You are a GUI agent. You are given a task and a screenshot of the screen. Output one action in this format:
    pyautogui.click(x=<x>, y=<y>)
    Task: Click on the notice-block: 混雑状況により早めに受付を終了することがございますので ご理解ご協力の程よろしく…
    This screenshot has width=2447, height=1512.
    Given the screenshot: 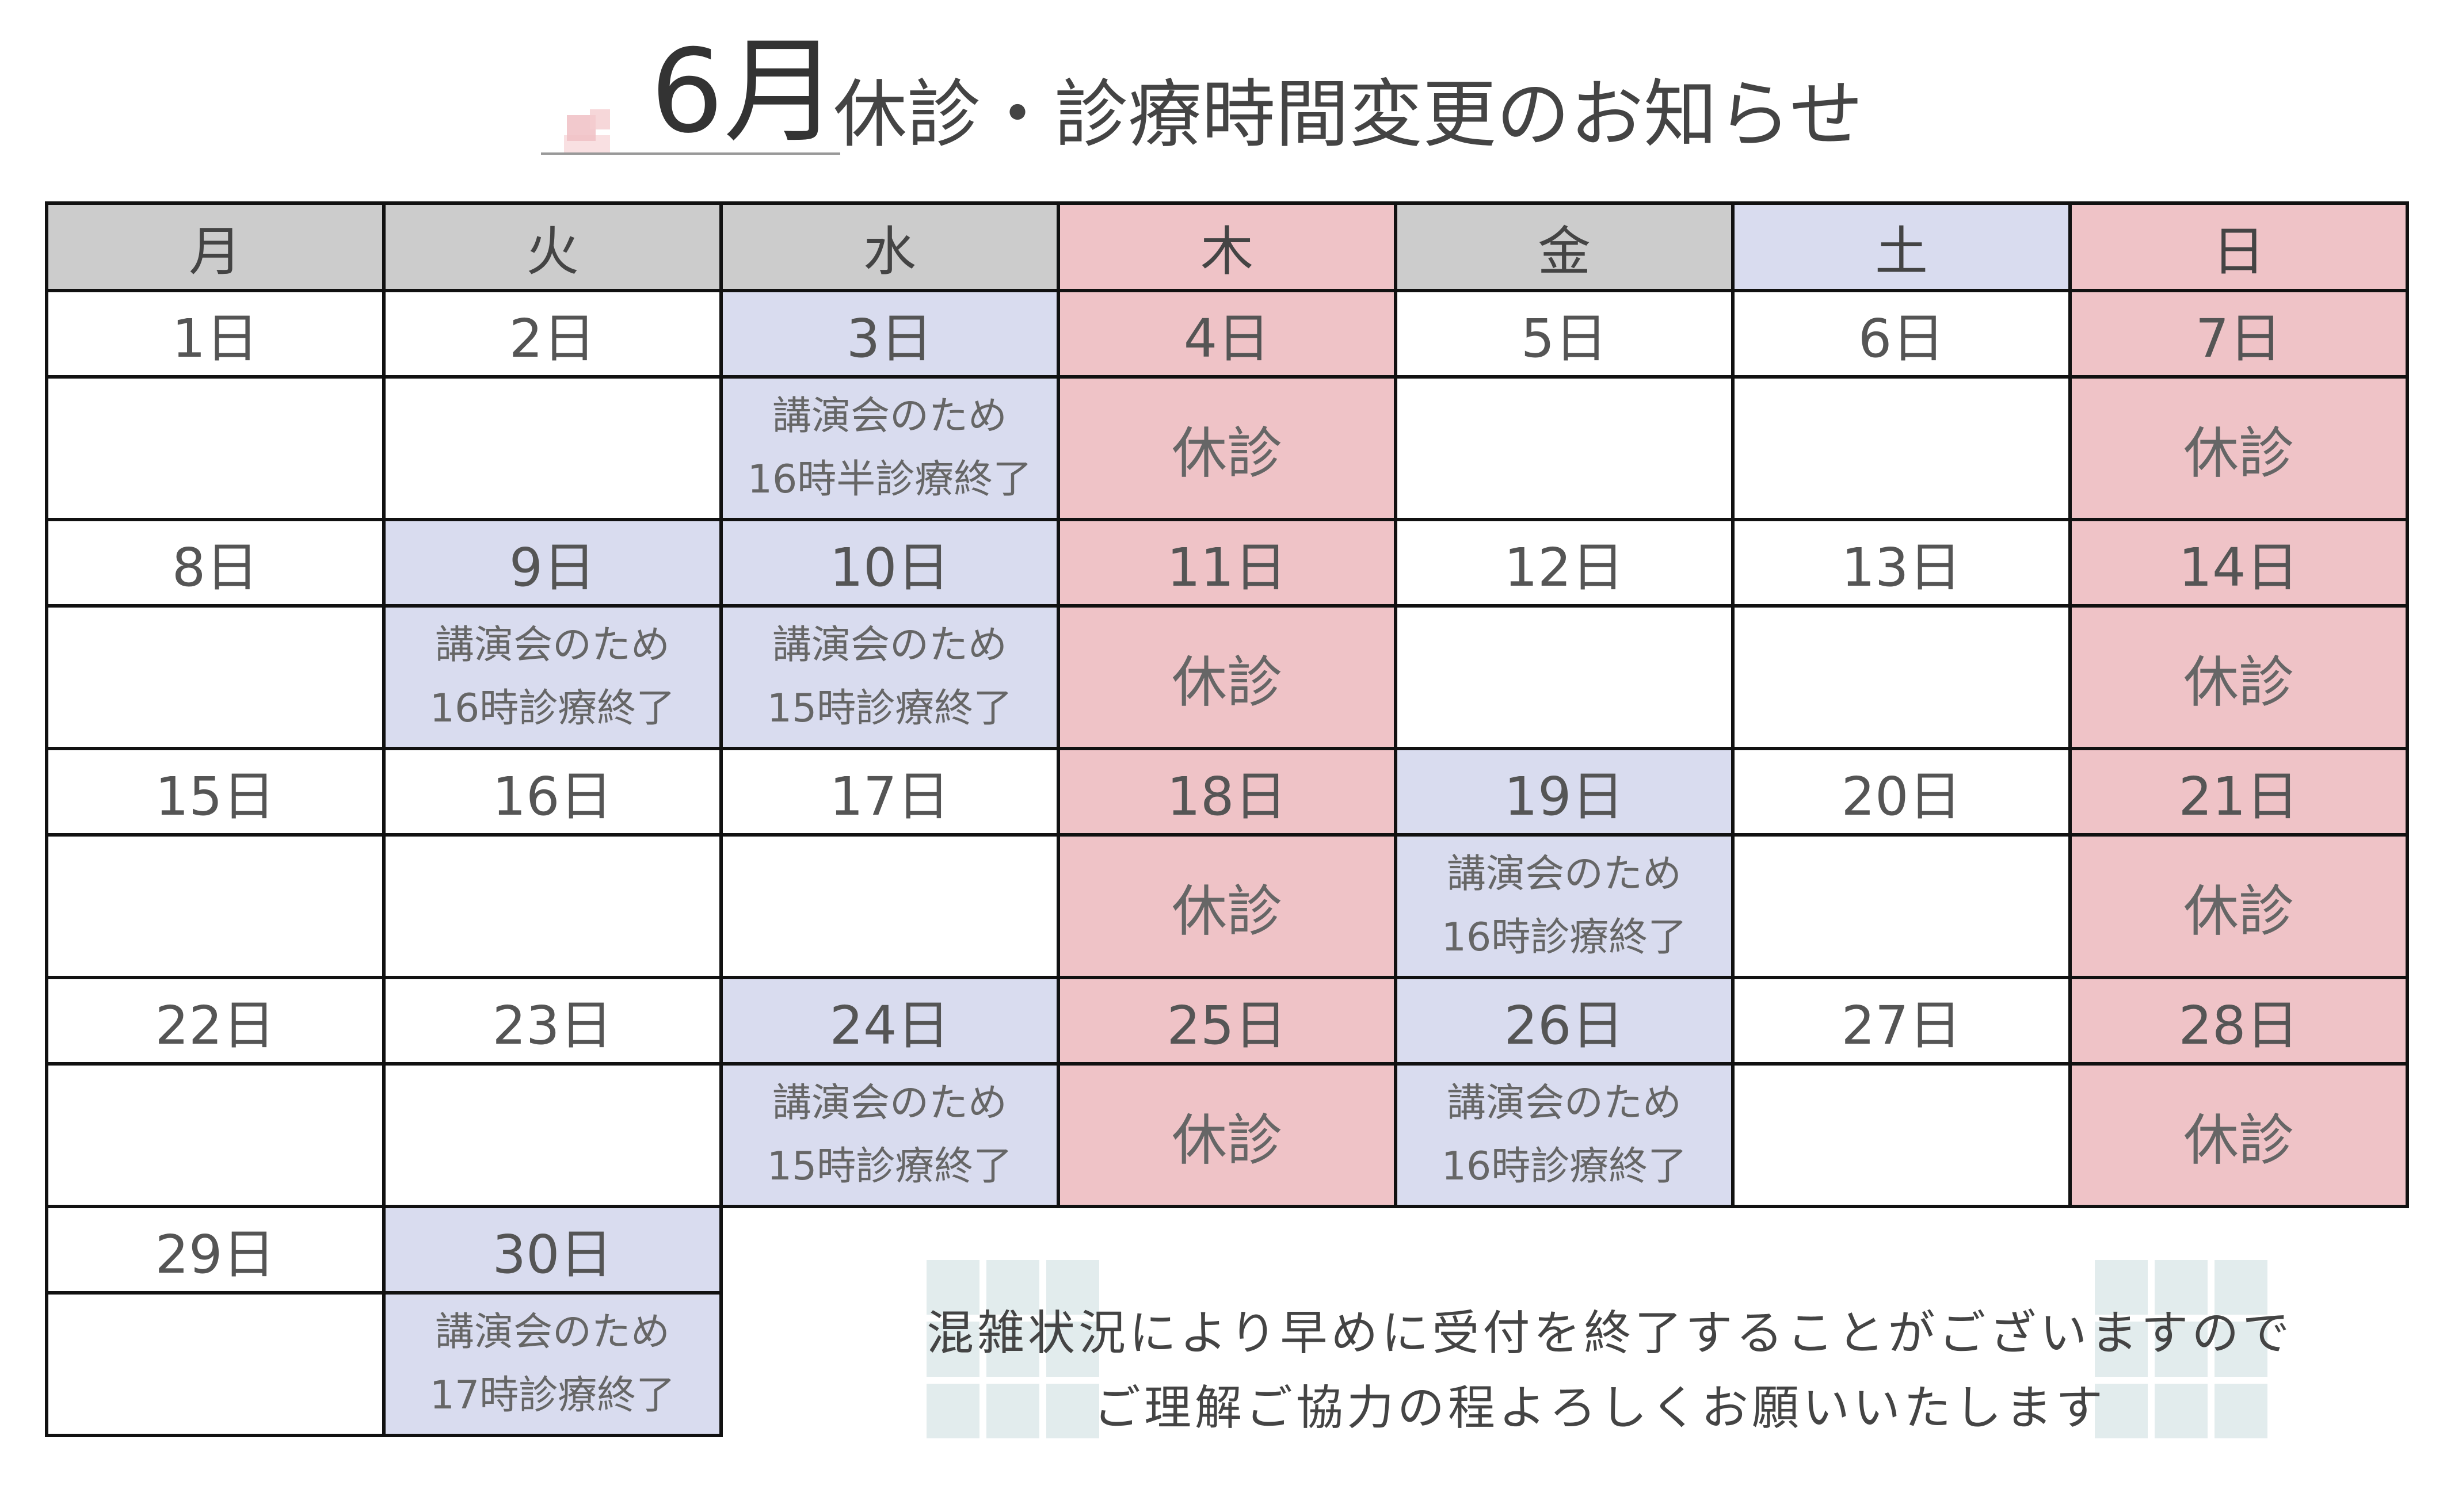 What is the action you would take?
    pyautogui.click(x=1610, y=1349)
    